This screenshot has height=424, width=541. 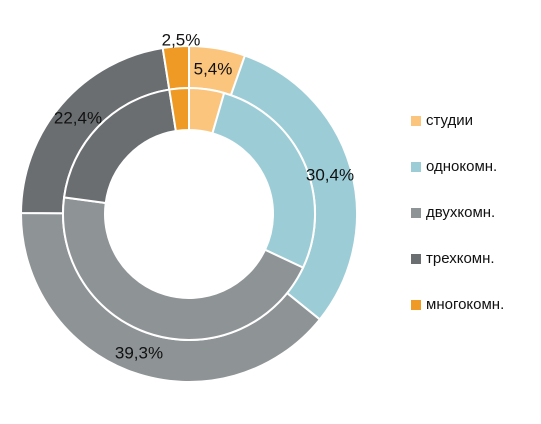 I want to click on legend-label-5: многокомн., so click(x=465, y=304).